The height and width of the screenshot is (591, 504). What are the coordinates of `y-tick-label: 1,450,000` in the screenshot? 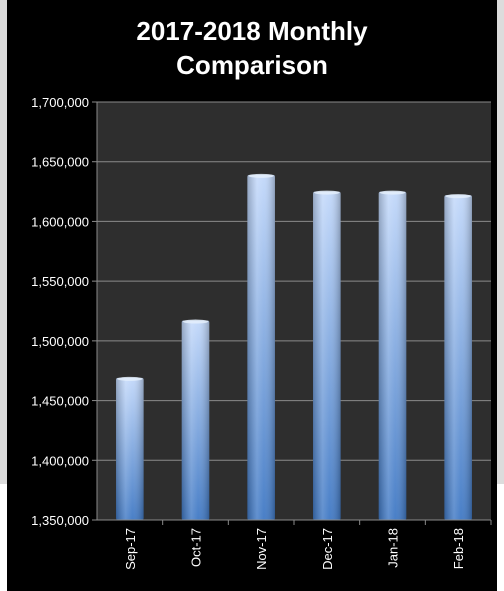 It's located at (60, 401).